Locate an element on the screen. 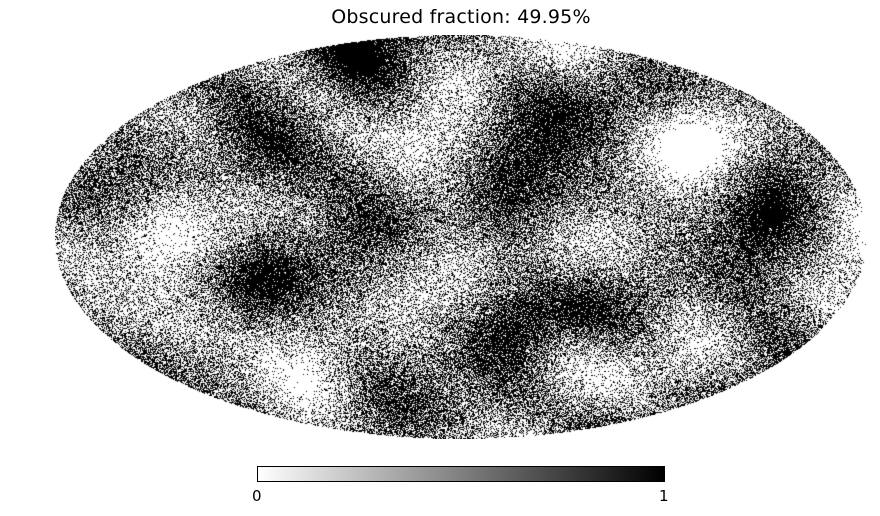  colorbar-tick-min: 0 is located at coordinates (257, 496).